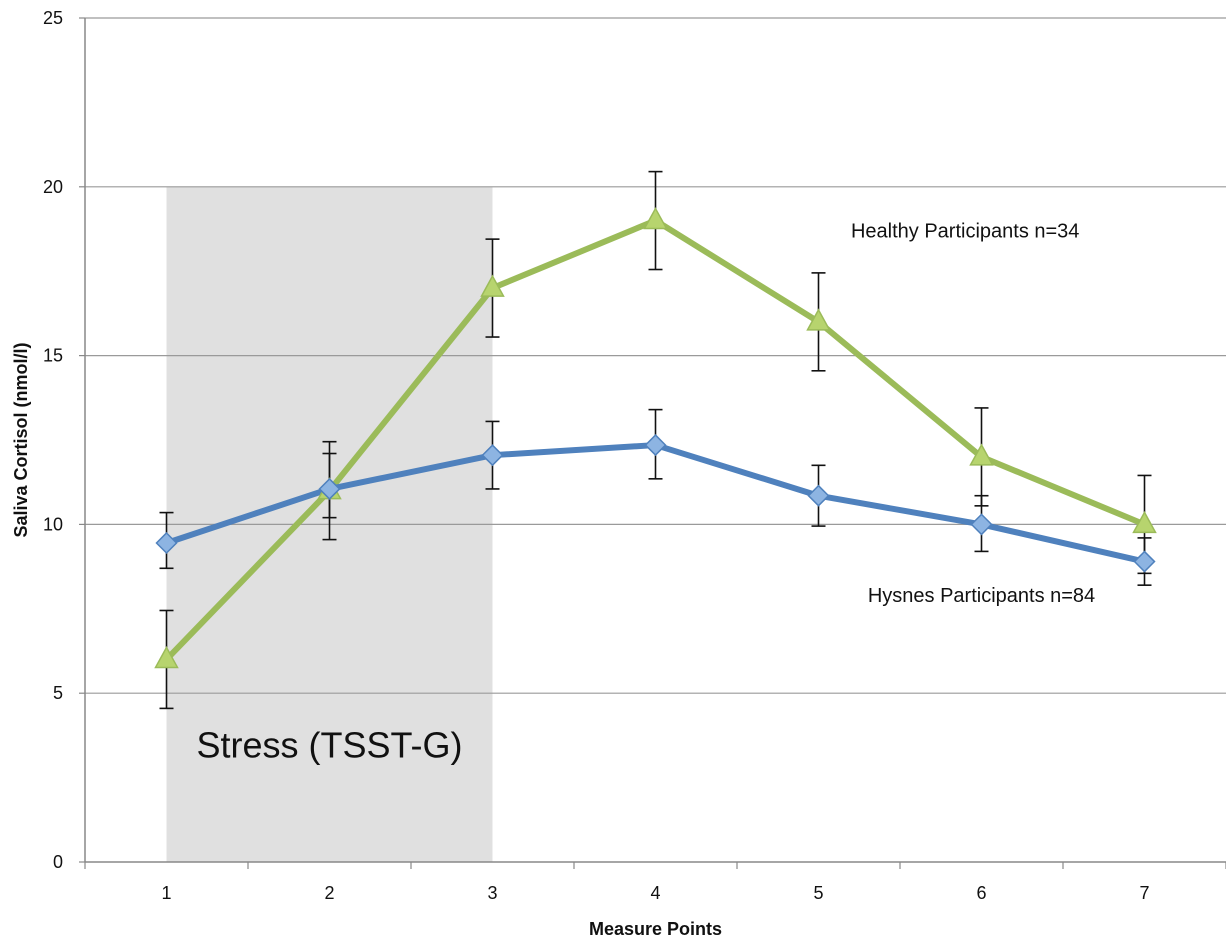 The width and height of the screenshot is (1226, 939). What do you see at coordinates (329, 744) in the screenshot?
I see `shaded-region-label: Stress (TSST-G)` at bounding box center [329, 744].